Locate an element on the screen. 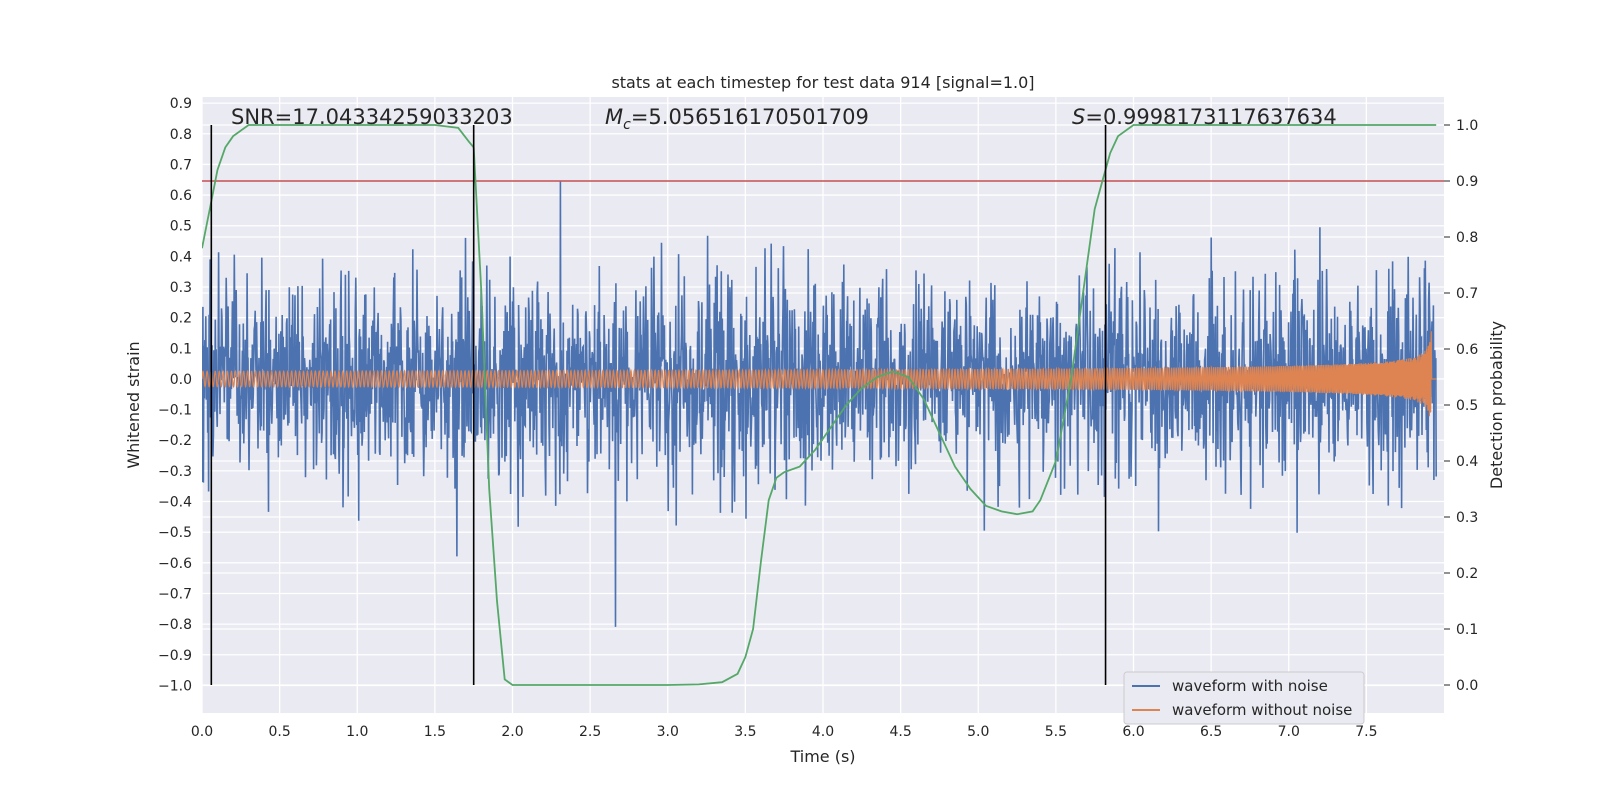 The image size is (1600, 800). mc-annotation: Mc=5.056516170501709 is located at coordinates (737, 119).